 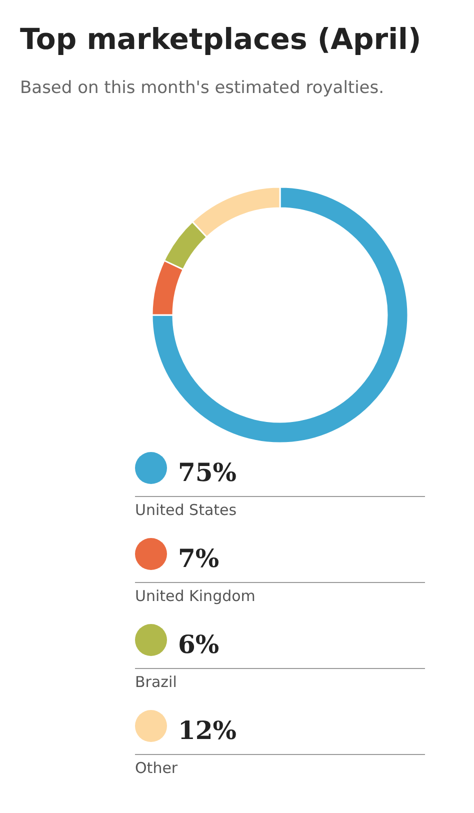 I want to click on chart-title: Top marketplaces (April), so click(x=221, y=39).